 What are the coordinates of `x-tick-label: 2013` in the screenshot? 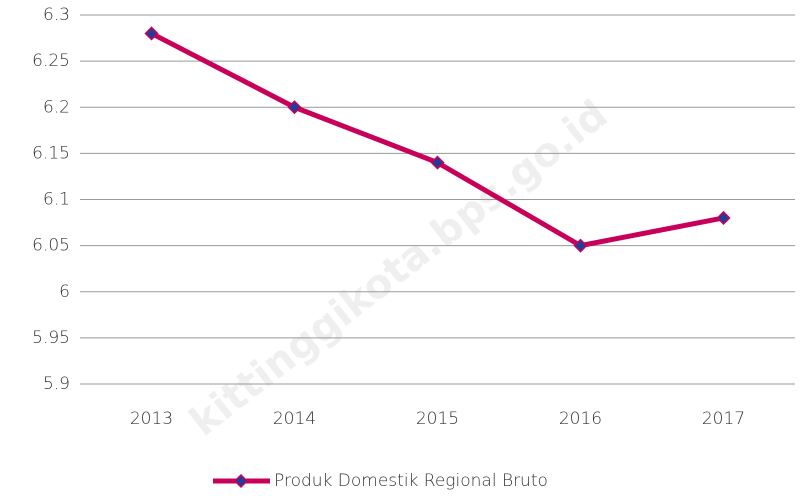 It's located at (151, 419).